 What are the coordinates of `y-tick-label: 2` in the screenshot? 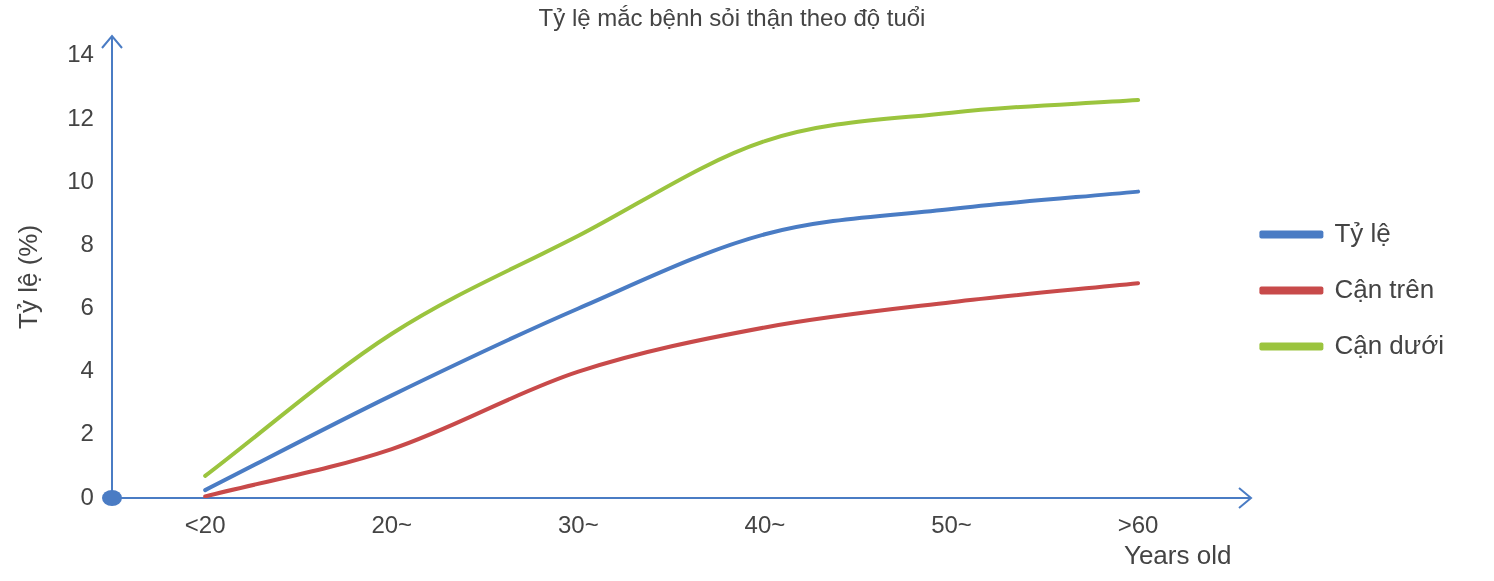 It's located at (87, 433).